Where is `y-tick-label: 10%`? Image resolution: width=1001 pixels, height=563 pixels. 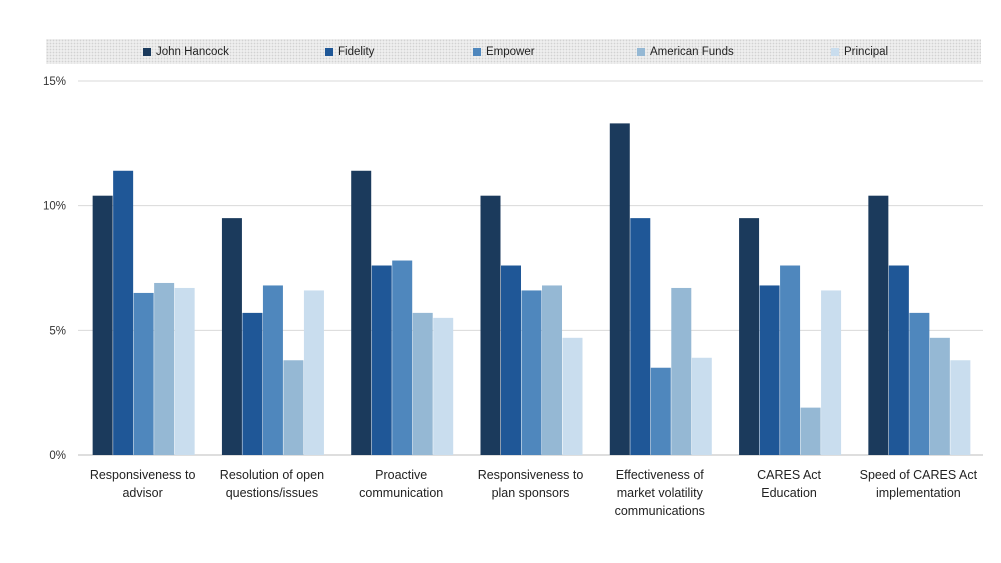
y-tick-label: 10% is located at coordinates (54, 207).